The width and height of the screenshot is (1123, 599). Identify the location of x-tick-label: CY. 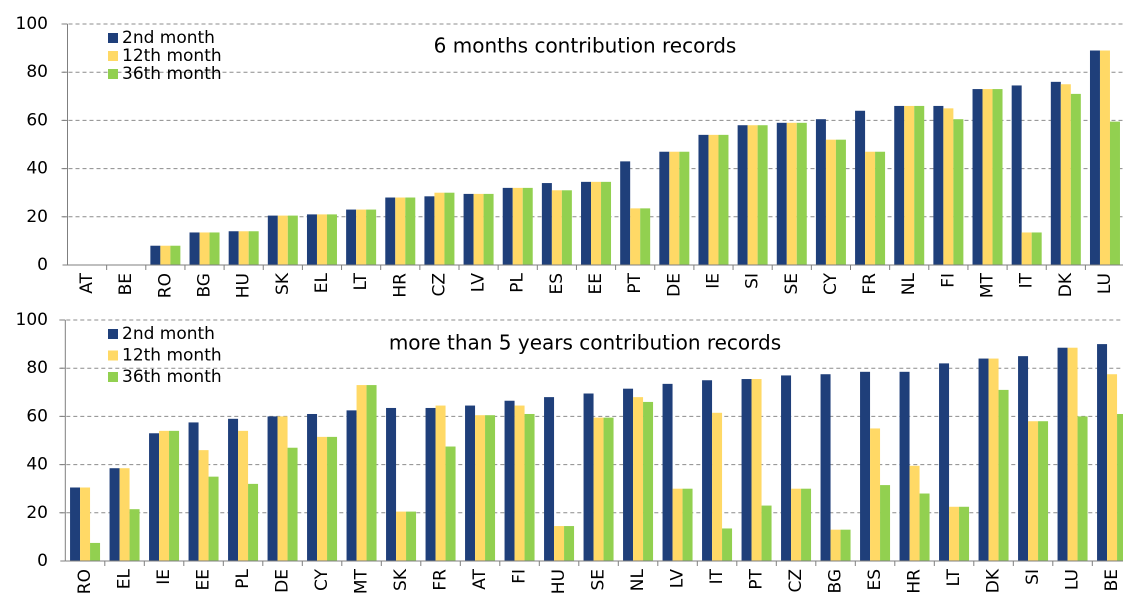
(322, 579).